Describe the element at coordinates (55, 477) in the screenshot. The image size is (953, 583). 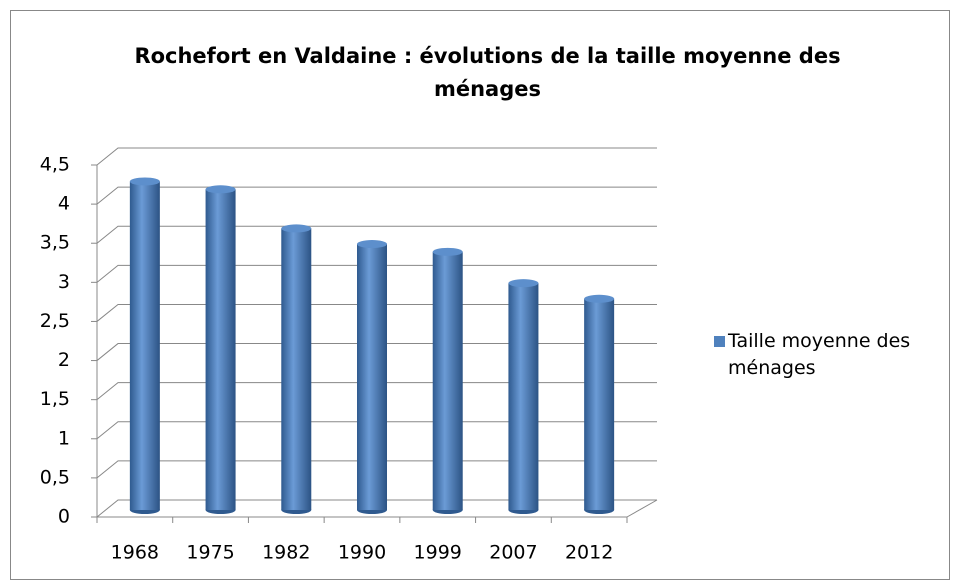
I see `y-tick-label: 0,5` at that location.